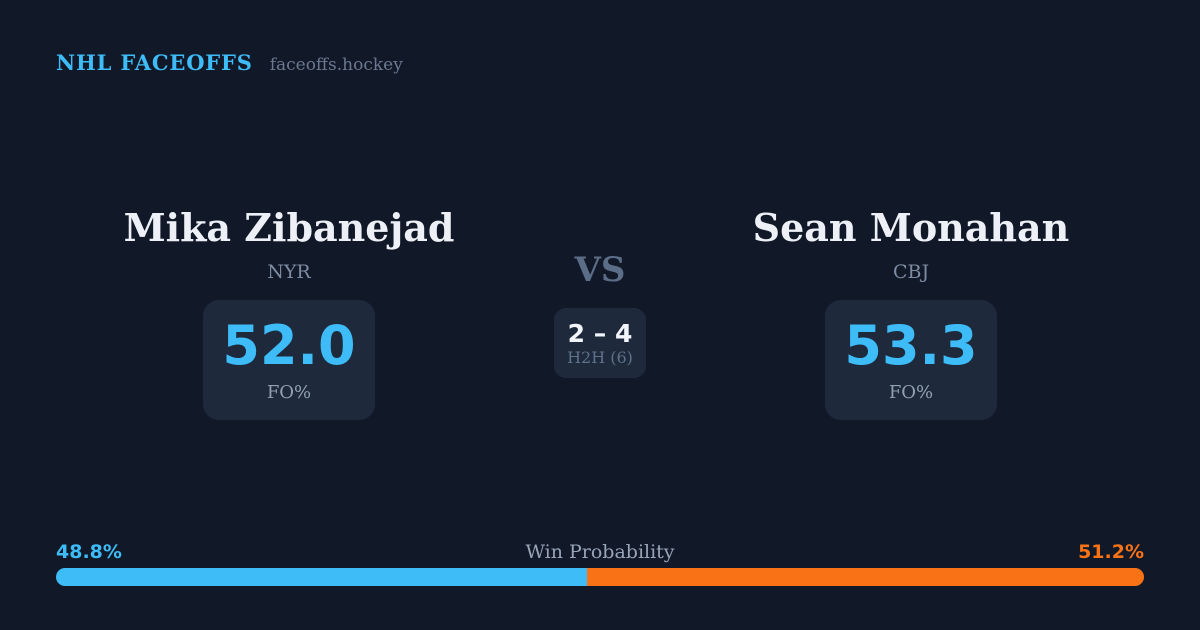 The width and height of the screenshot is (1200, 630). I want to click on player-right-name: Sean Monahan, so click(911, 227).